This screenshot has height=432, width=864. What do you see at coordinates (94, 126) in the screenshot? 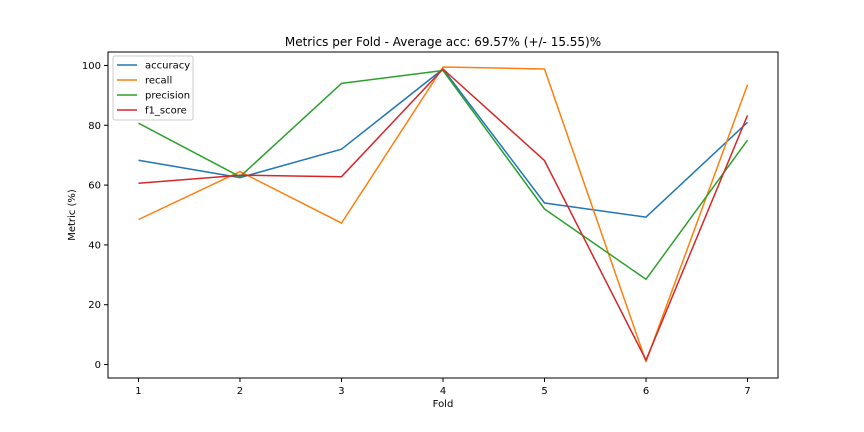
I see `y-tick-label: 80` at bounding box center [94, 126].